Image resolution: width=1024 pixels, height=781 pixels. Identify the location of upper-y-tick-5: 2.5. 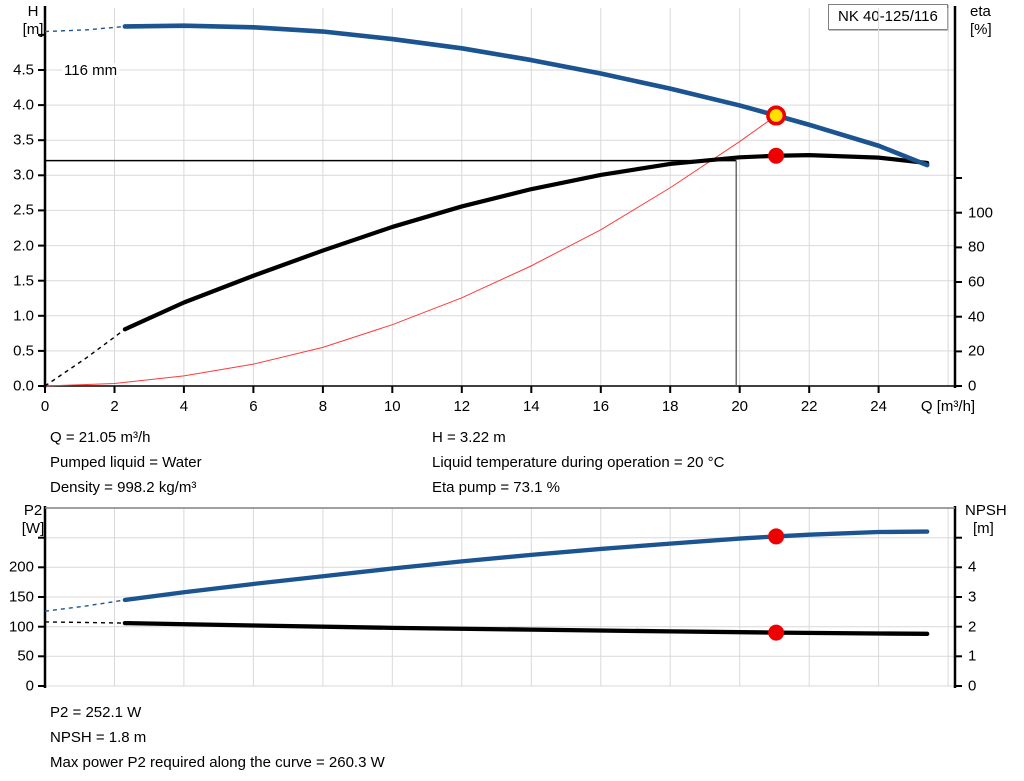
(23, 210).